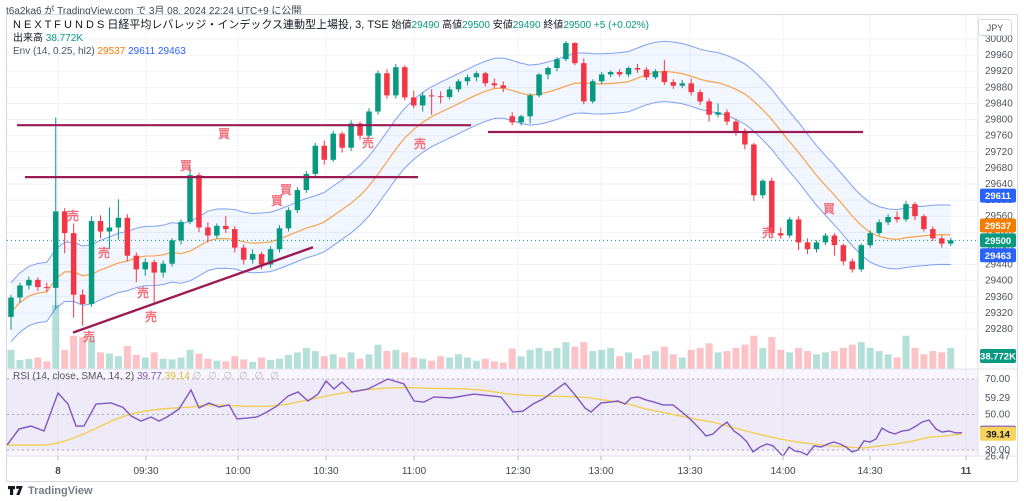 This screenshot has height=501, width=1024. What do you see at coordinates (325, 471) in the screenshot?
I see `time-tick-label: 10:30` at bounding box center [325, 471].